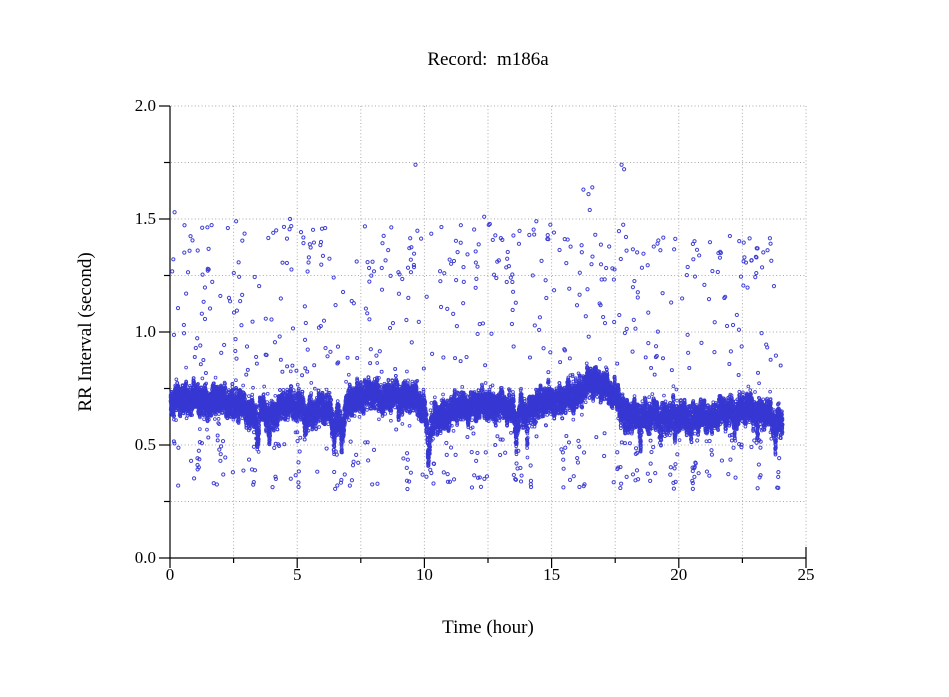  Describe the element at coordinates (145, 331) in the screenshot. I see `y-tick-label: 1.0` at that location.